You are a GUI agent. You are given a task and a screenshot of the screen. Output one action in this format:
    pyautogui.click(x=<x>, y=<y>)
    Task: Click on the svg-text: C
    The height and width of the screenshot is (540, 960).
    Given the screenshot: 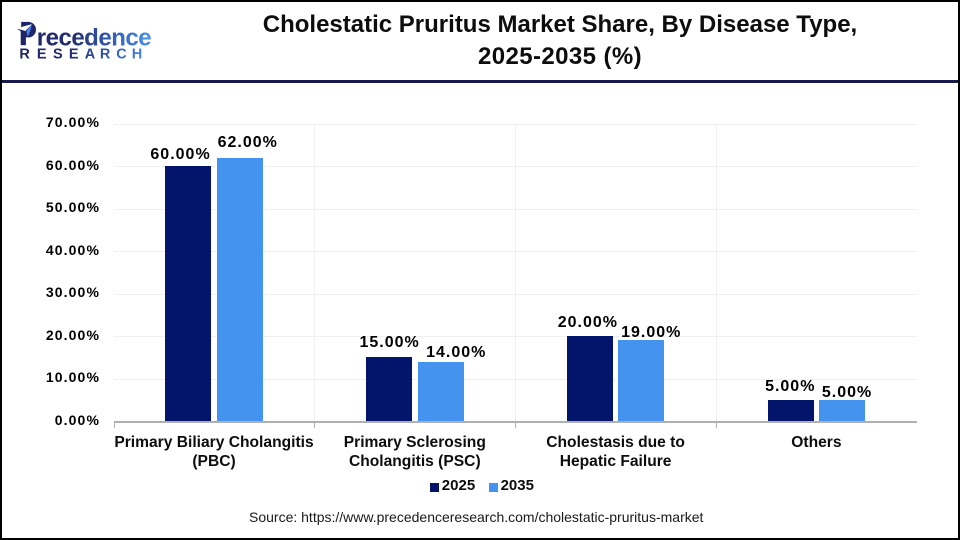 What is the action you would take?
    pyautogui.click(x=121, y=55)
    